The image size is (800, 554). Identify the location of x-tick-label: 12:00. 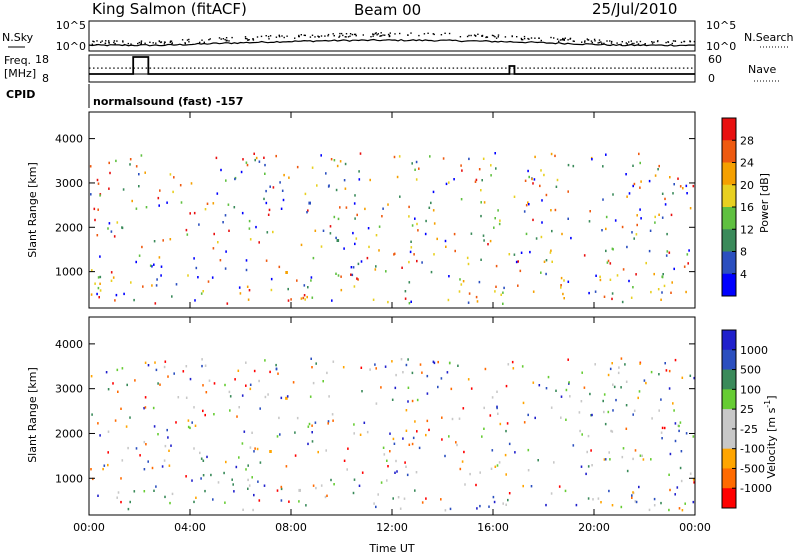
(392, 527).